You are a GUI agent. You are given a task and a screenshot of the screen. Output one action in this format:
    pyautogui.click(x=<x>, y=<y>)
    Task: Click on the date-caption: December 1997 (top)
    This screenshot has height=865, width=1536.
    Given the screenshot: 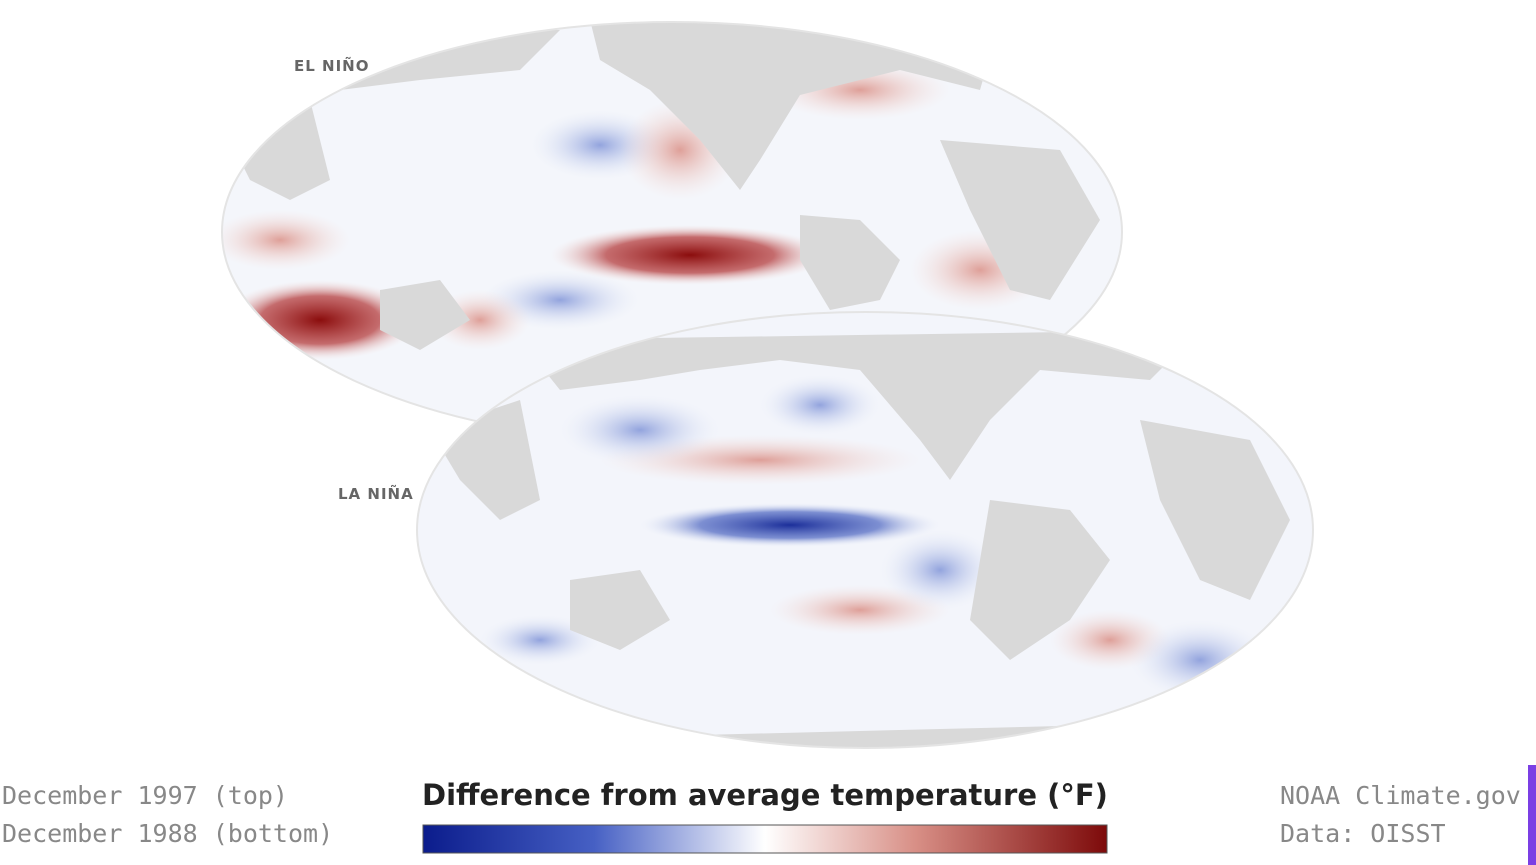 What is the action you would take?
    pyautogui.click(x=145, y=795)
    